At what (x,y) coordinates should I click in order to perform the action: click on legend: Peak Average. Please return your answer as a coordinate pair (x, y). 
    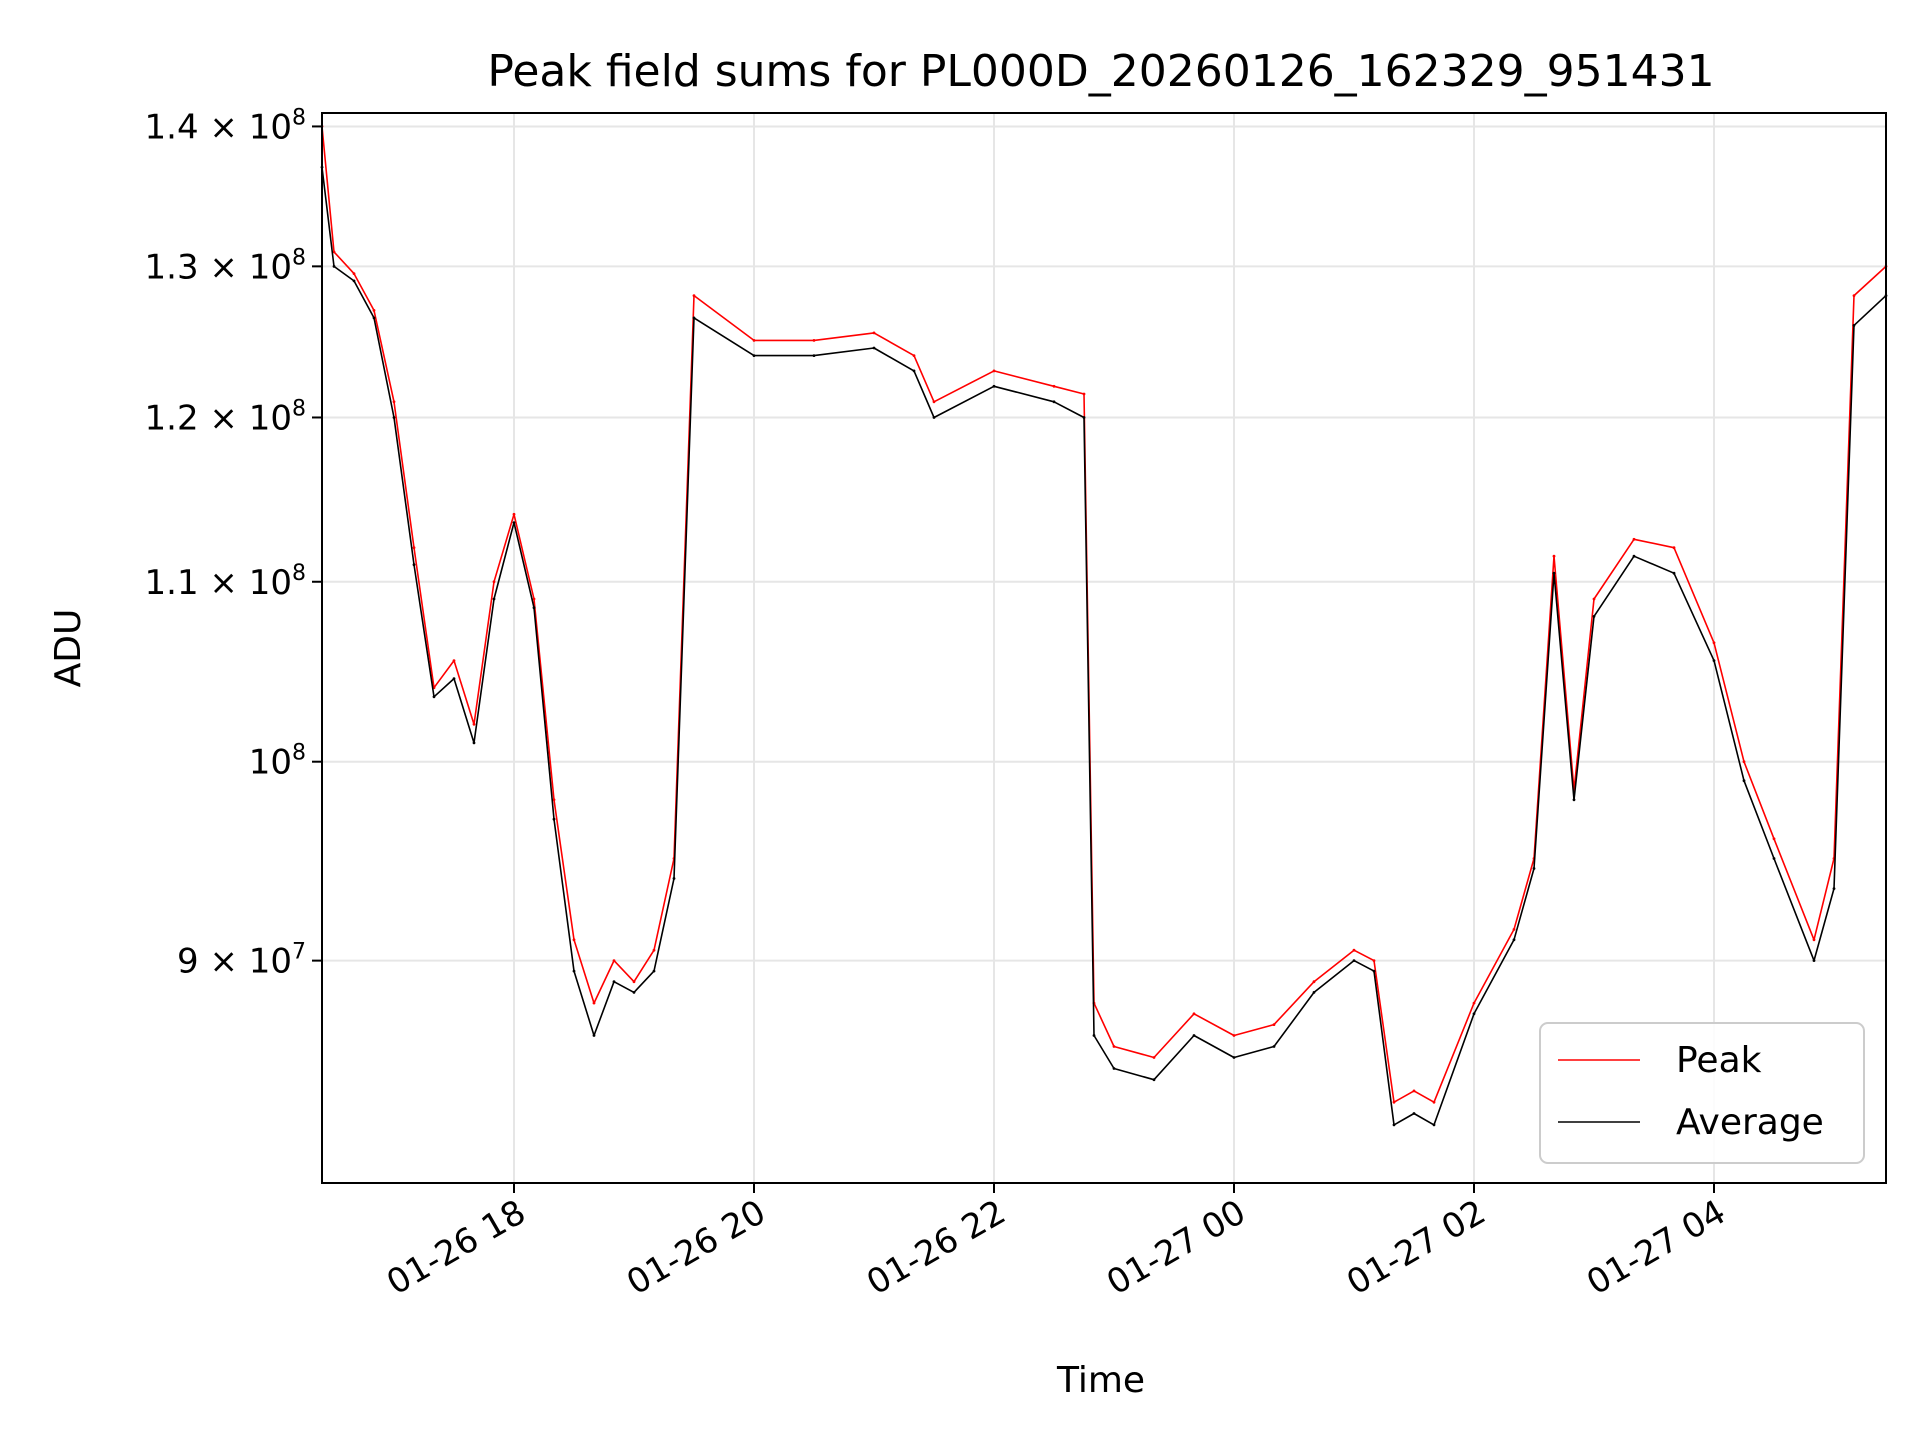
    Looking at the image, I should click on (1702, 1093).